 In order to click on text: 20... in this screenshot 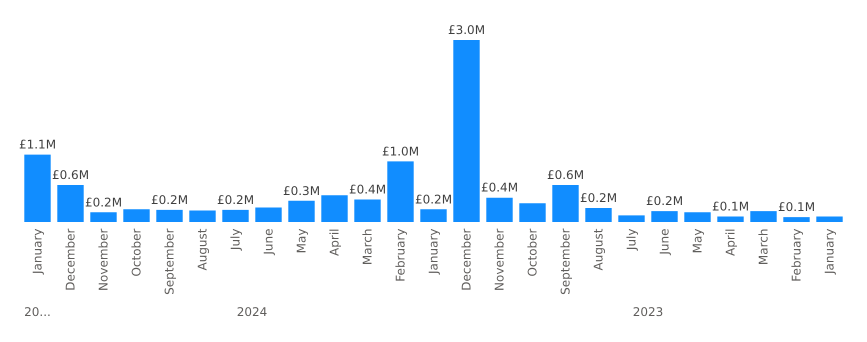, I will do `click(37, 312)`.